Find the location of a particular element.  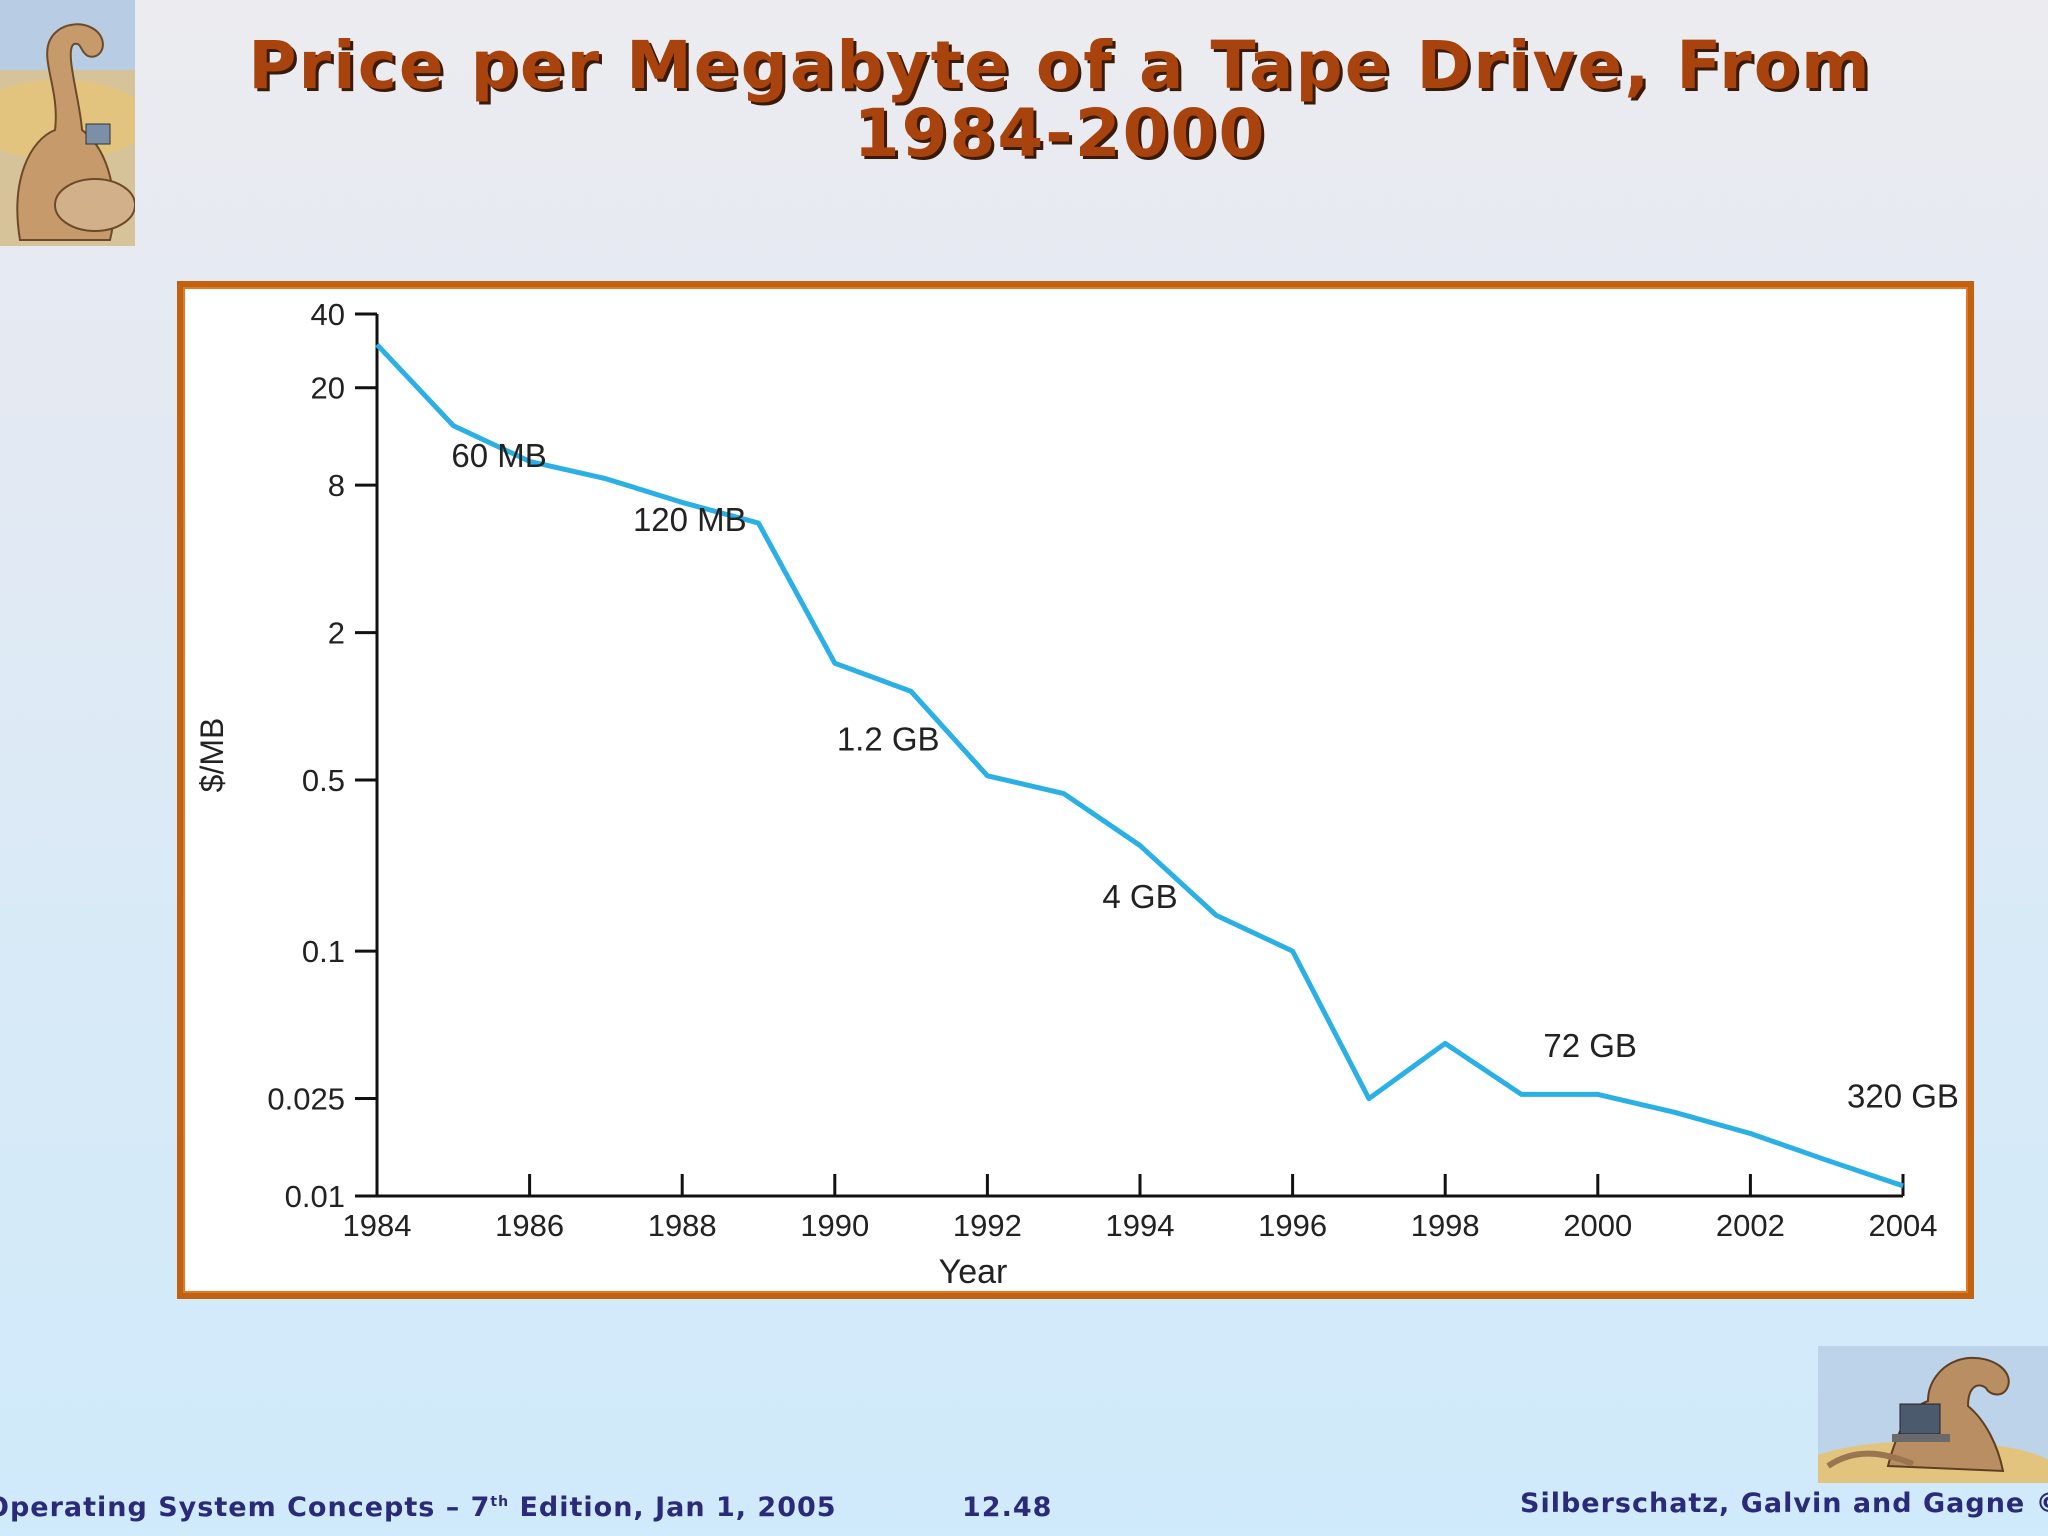

x-tick-label: 1994 is located at coordinates (1140, 1225).